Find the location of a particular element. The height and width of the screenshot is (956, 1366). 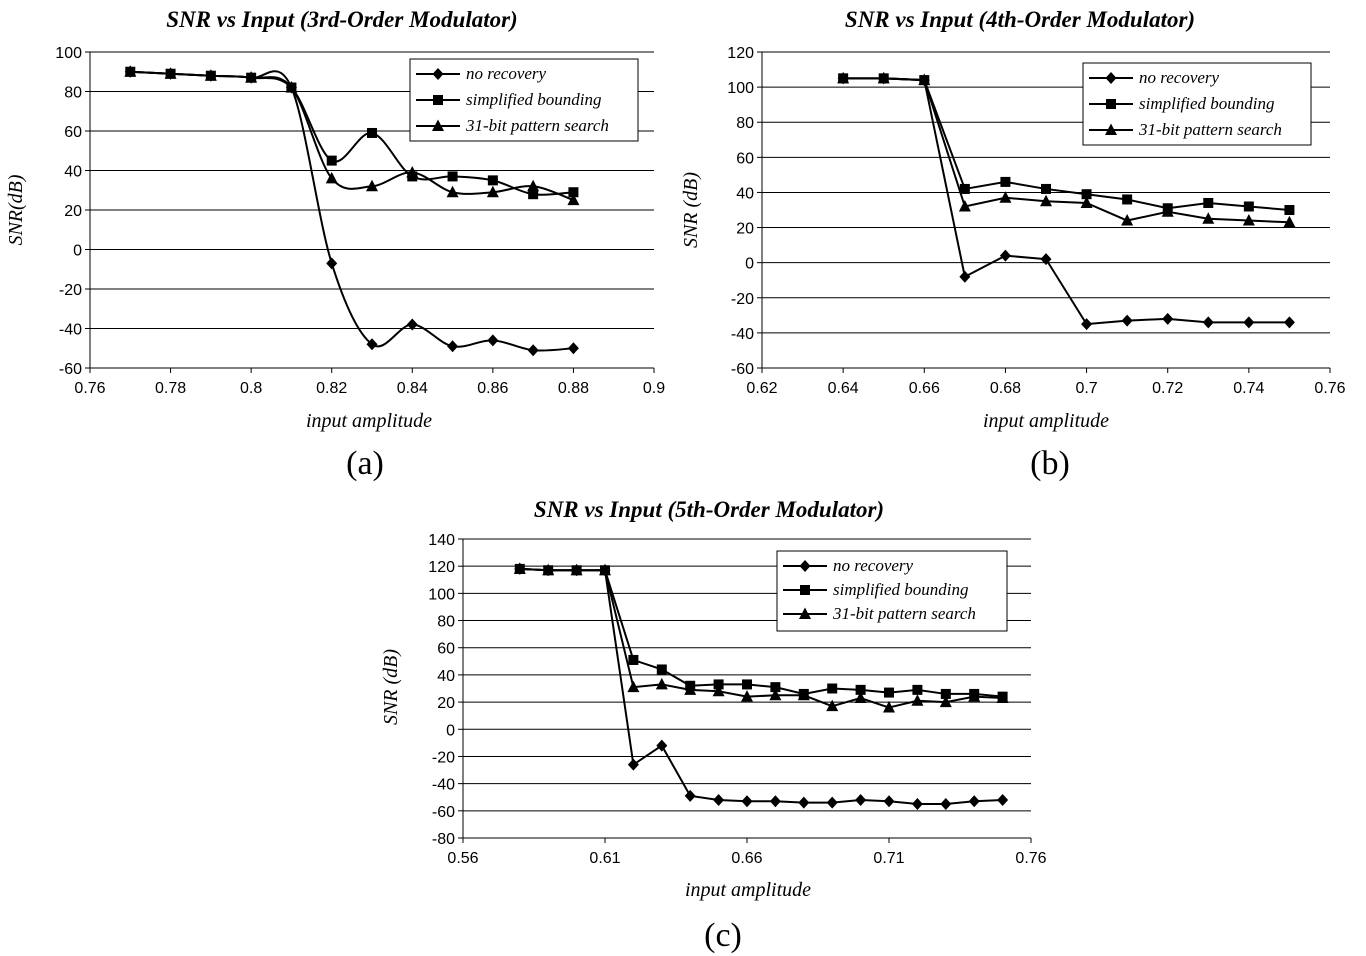

x-tick-label: 0.64 is located at coordinates (843, 388).